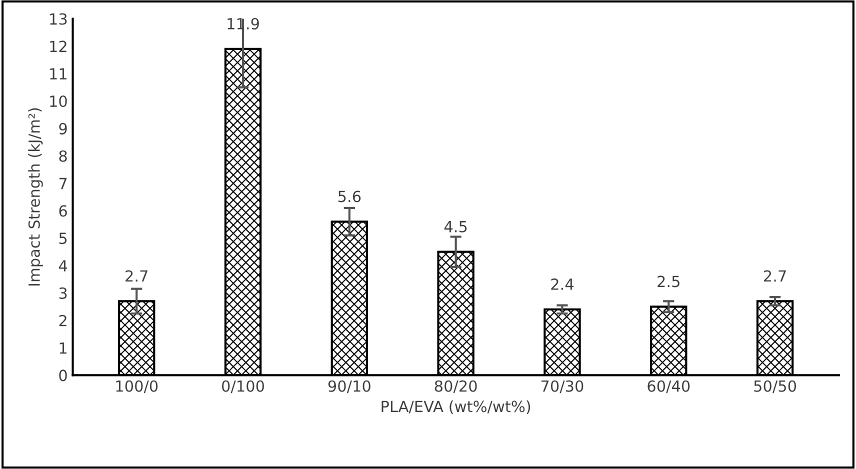  I want to click on x-tick-label: 80/20, so click(455, 387).